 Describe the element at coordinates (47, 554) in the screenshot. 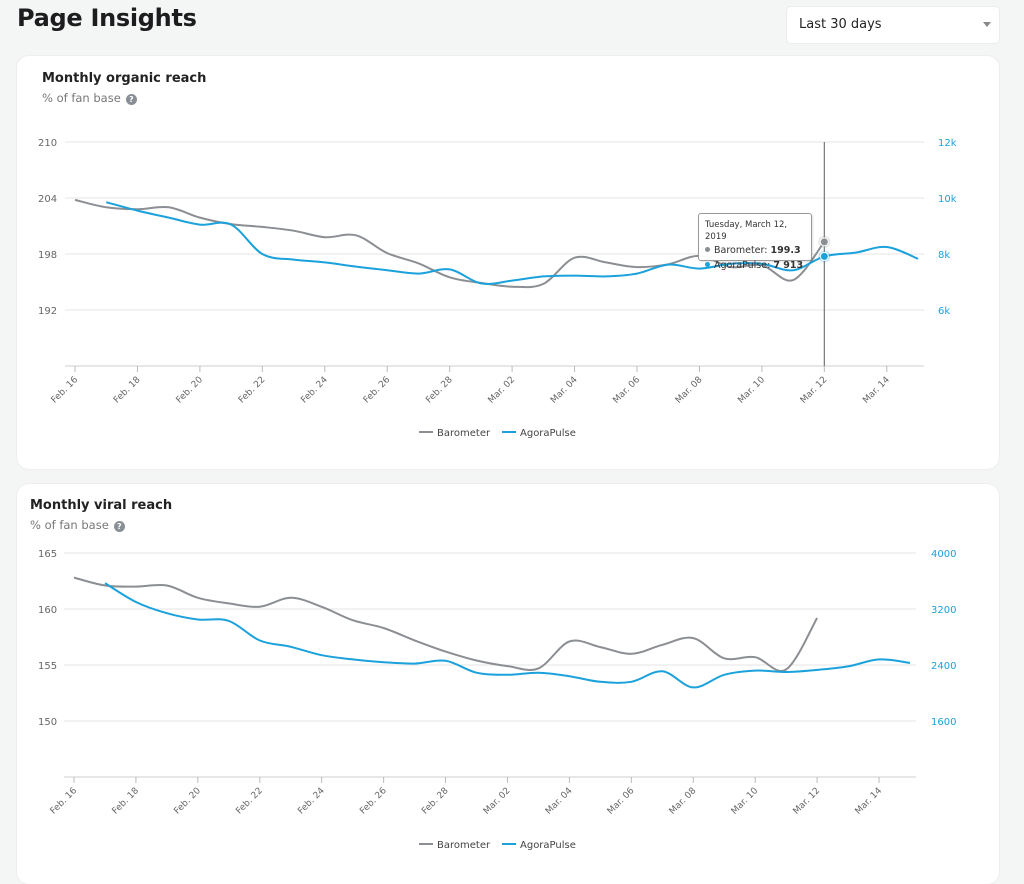

I see `y-left-tick-label: 165` at that location.